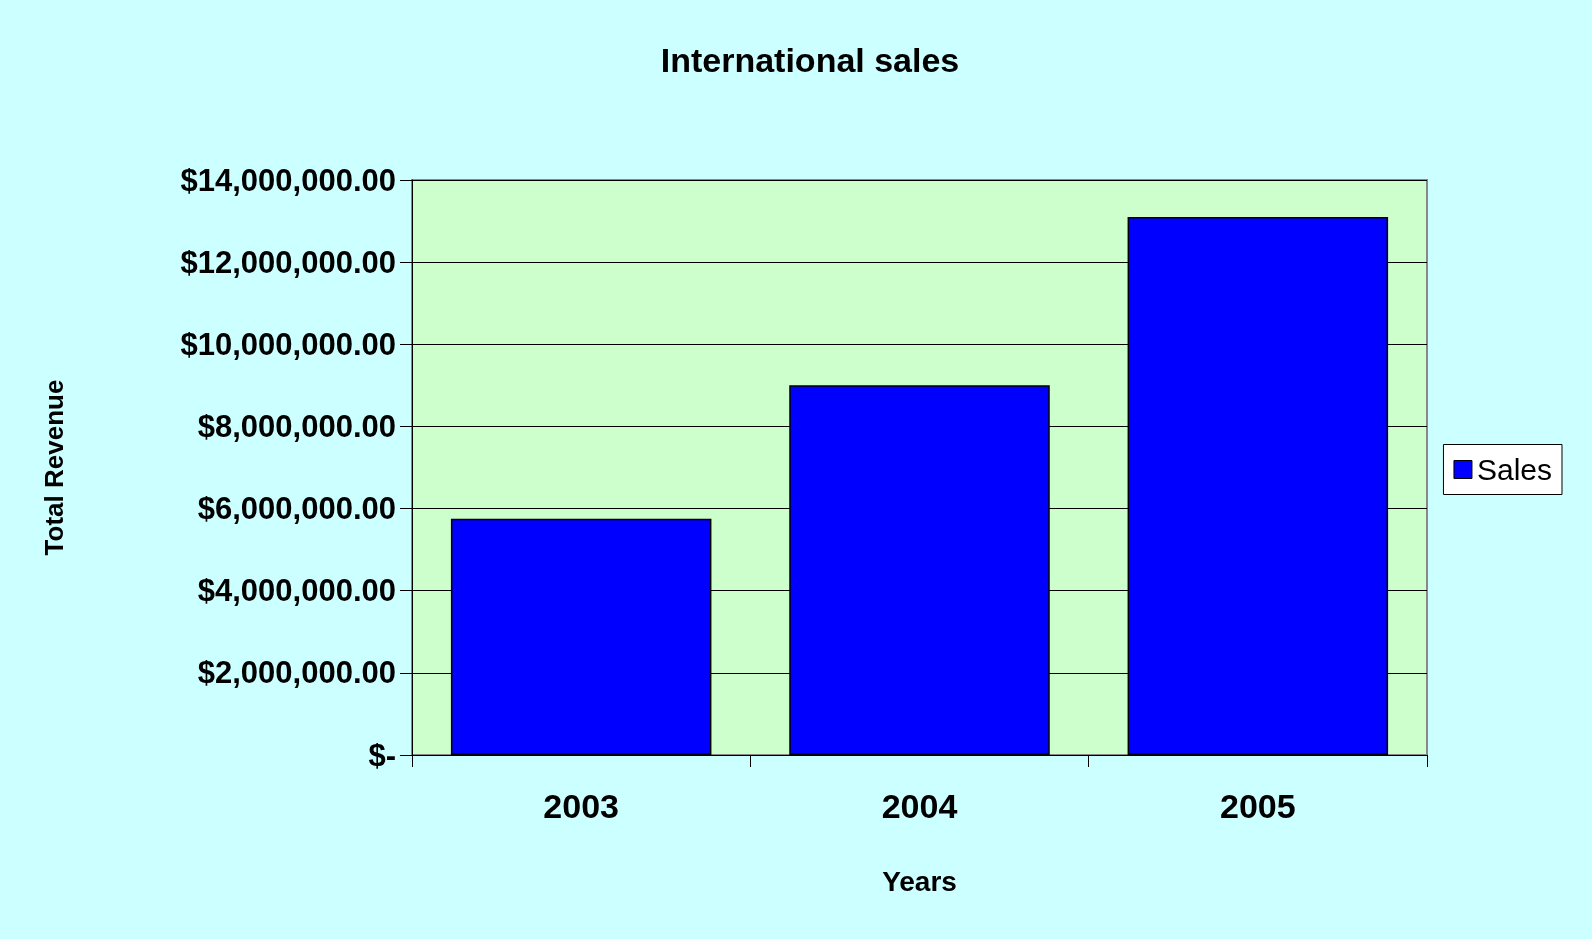 The image size is (1592, 939). What do you see at coordinates (919, 806) in the screenshot?
I see `x-tick-label: 2004` at bounding box center [919, 806].